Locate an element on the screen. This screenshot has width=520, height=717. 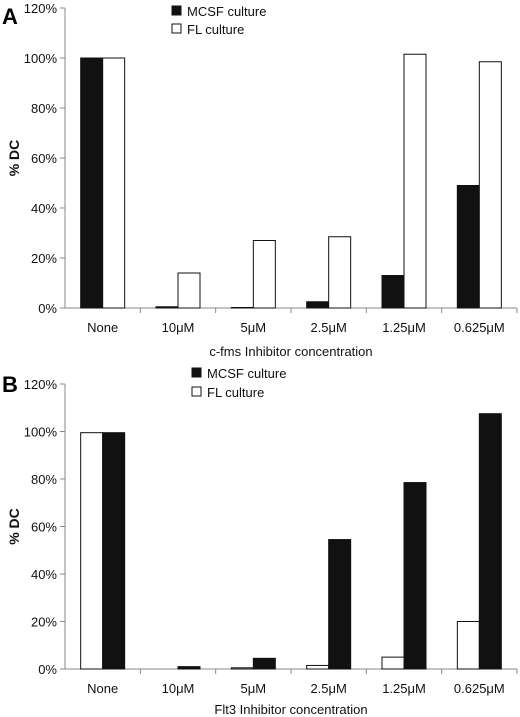
x-axis-title: Flt3 Inhibitor concentration is located at coordinates (290, 709).